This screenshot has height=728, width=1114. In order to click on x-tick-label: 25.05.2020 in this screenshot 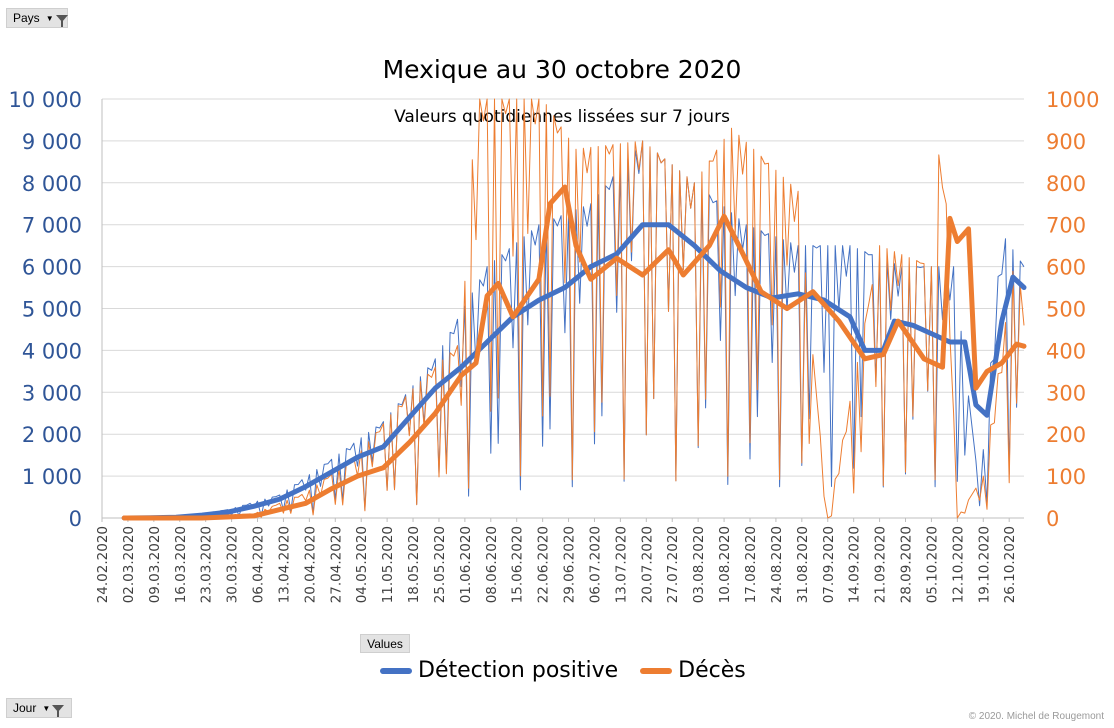, I will do `click(440, 564)`.